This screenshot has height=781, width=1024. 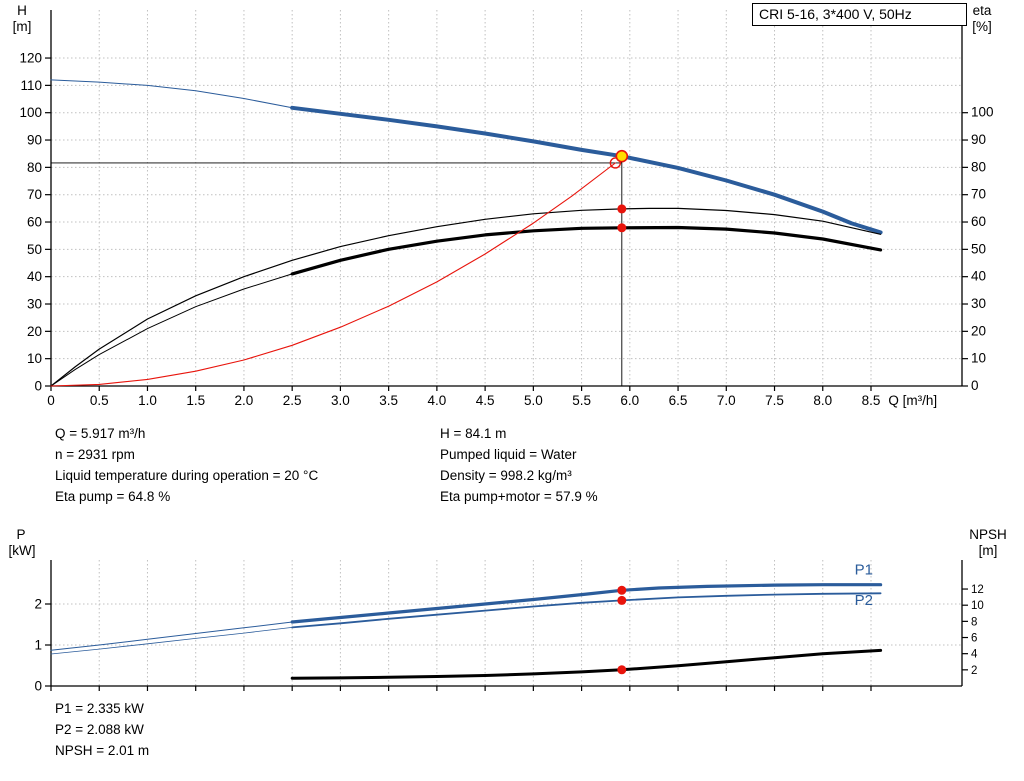 What do you see at coordinates (31, 85) in the screenshot?
I see `left-tick-label: 110` at bounding box center [31, 85].